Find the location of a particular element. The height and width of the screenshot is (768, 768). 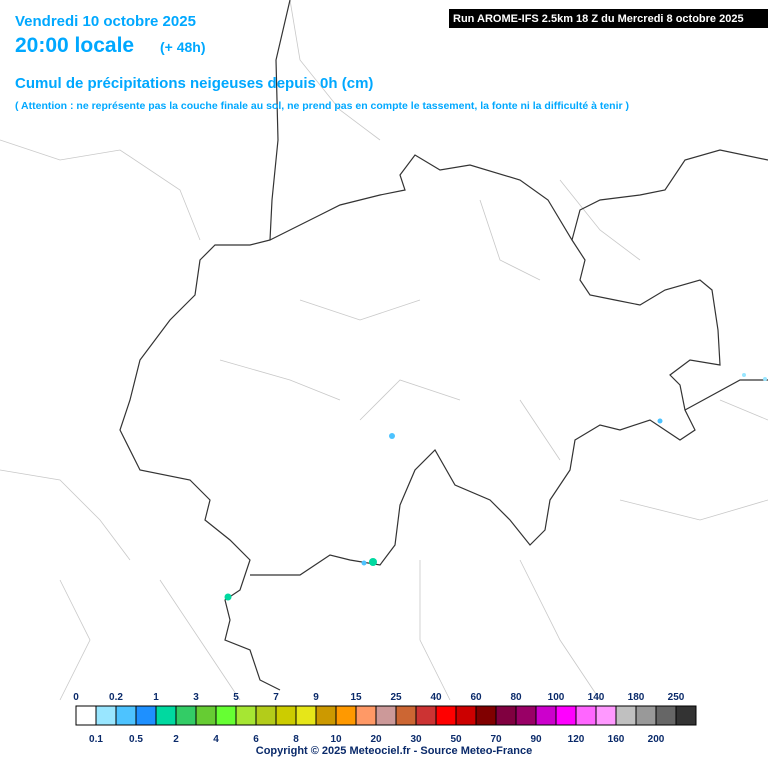

legend-label: 160 is located at coordinates (616, 739).